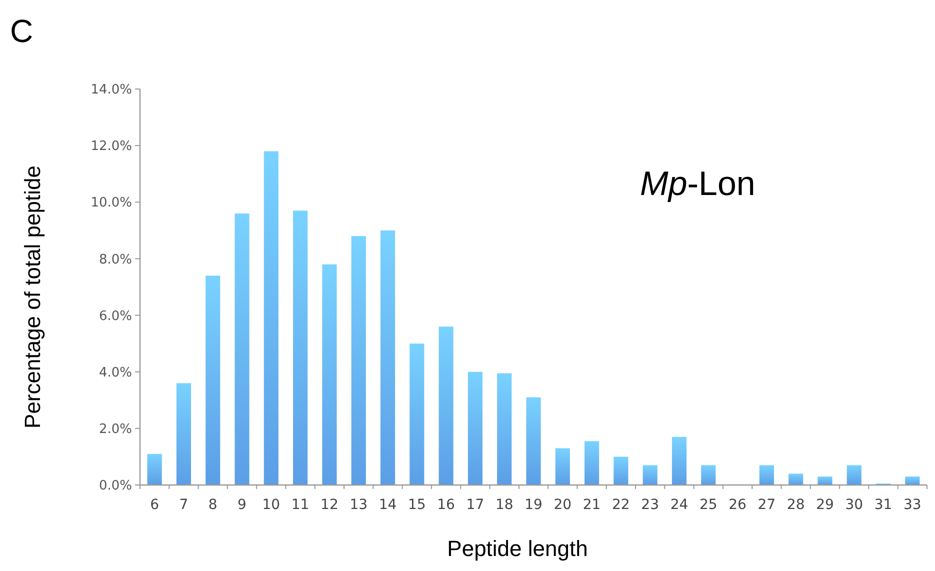 This screenshot has width=935, height=571. I want to click on y-tick-label: 4.0%, so click(115, 372).